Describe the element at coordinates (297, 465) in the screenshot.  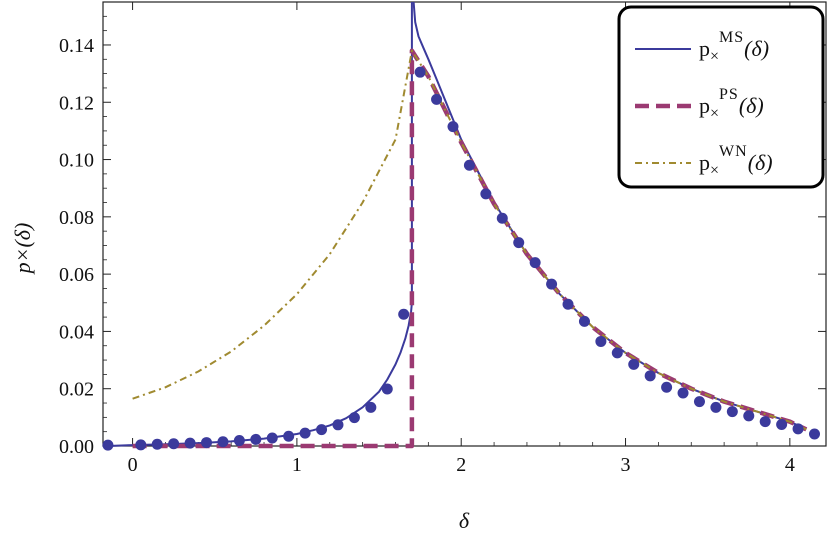
I see `x-tick-label: 1` at that location.